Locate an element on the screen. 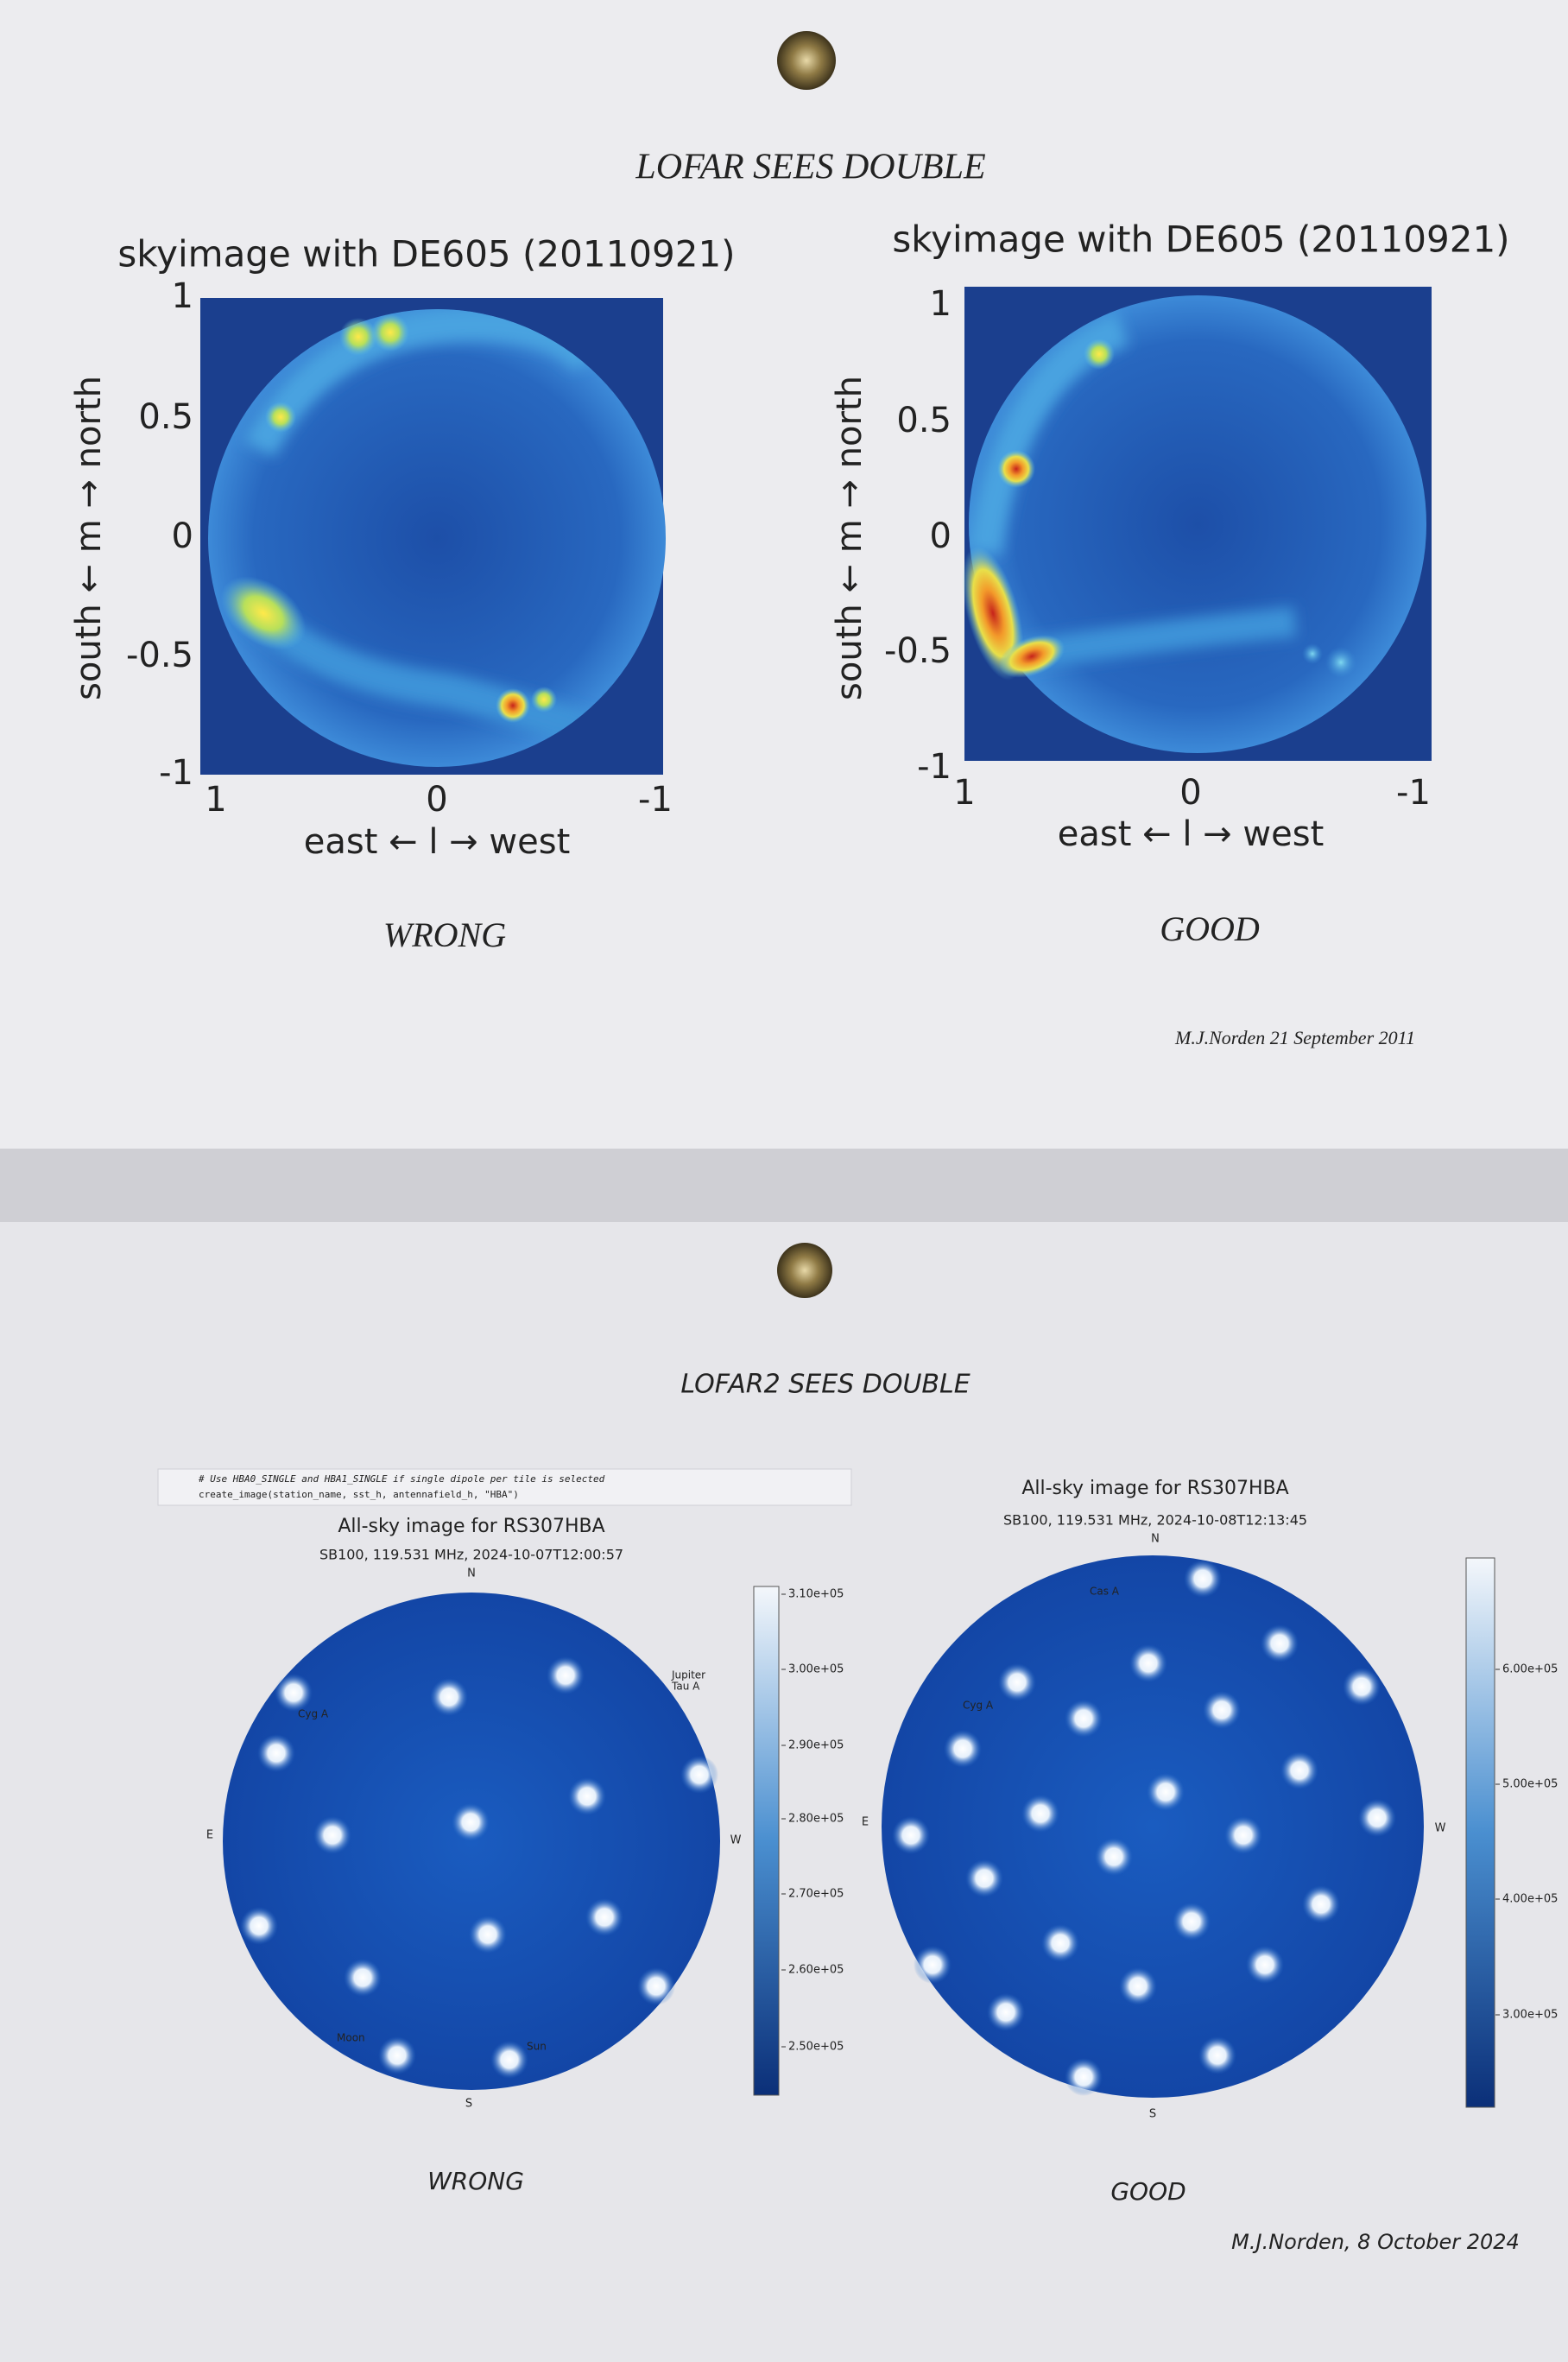  code-cell is located at coordinates (505, 1487).